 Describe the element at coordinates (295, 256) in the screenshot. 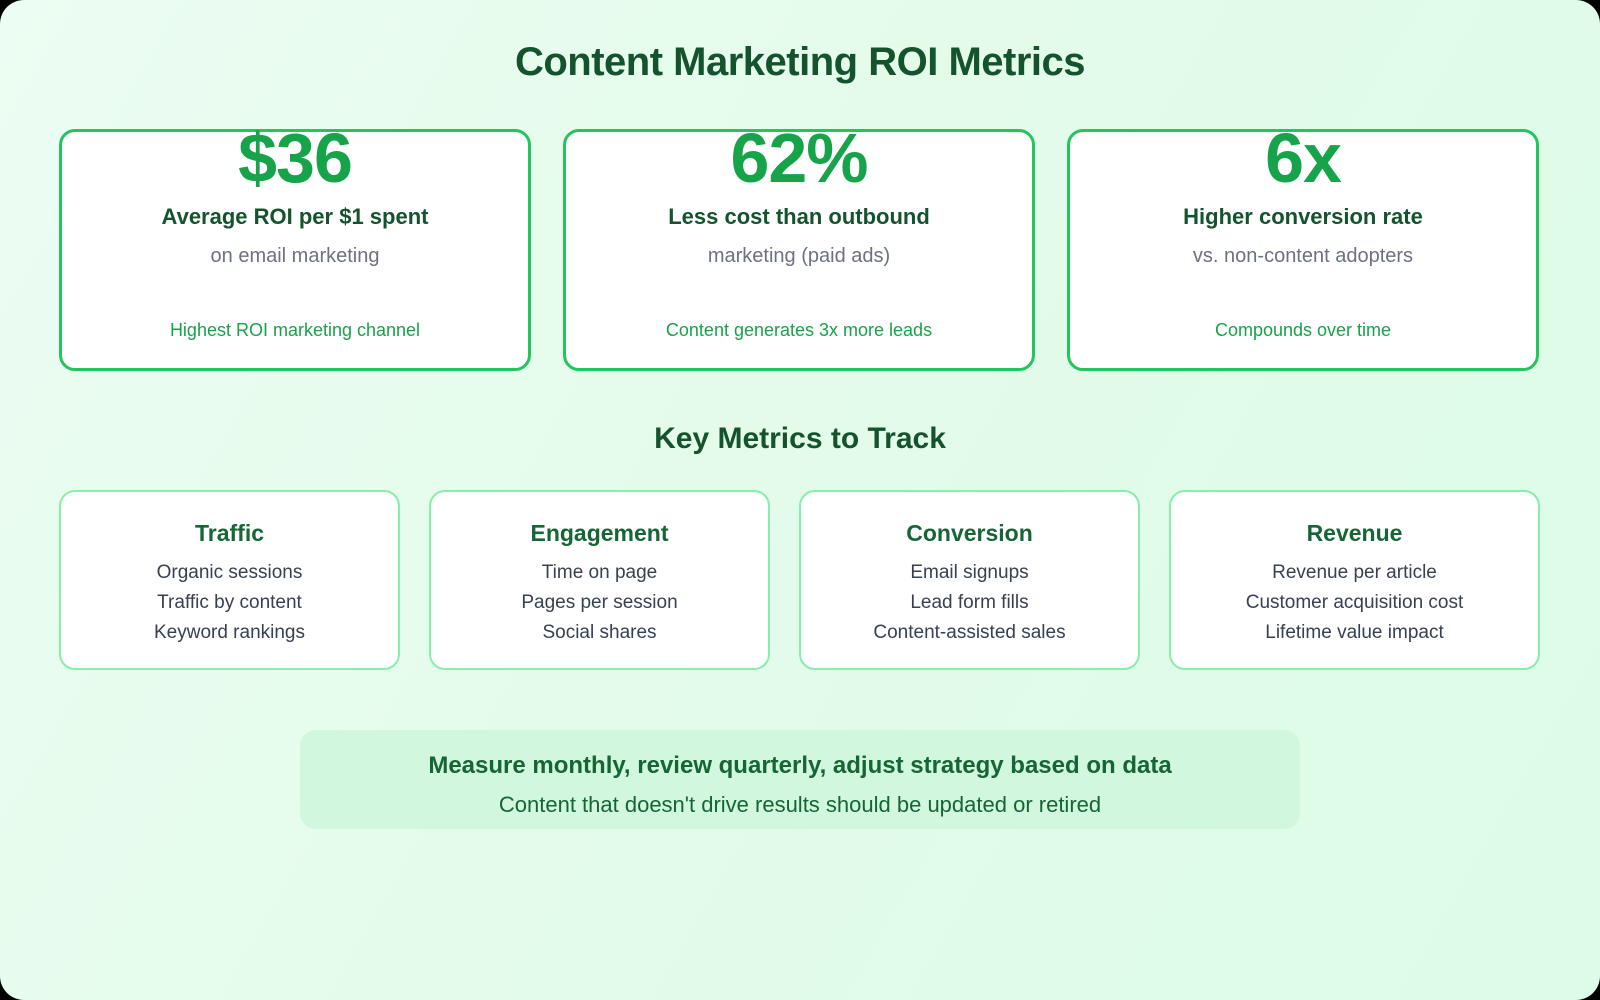

I see `stat-subtitle: on email marketing` at that location.